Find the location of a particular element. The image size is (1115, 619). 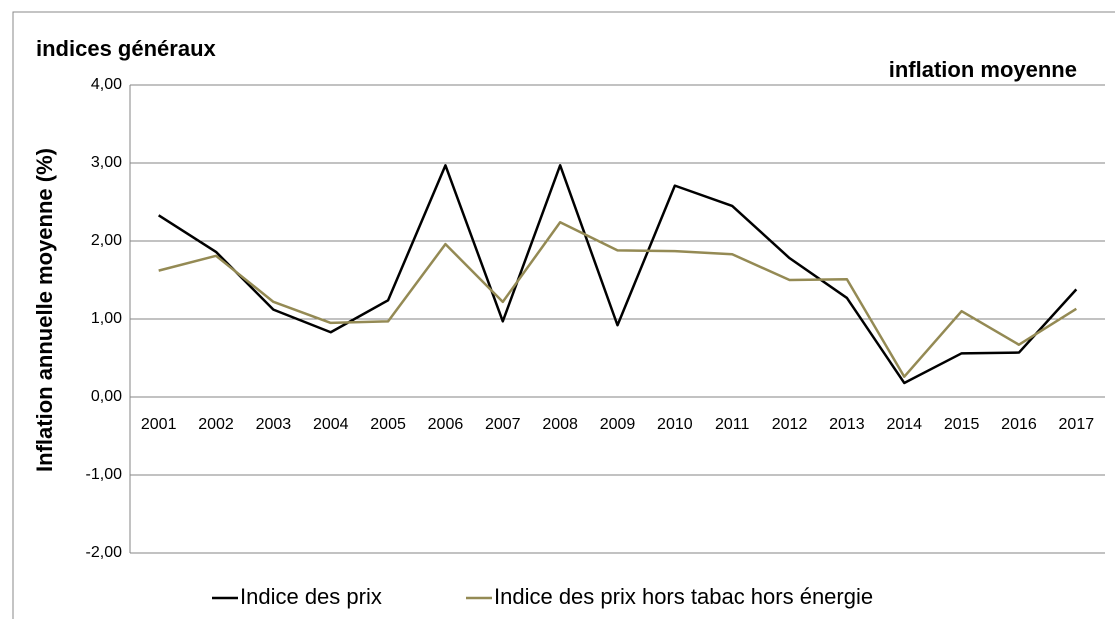

legend-label: Indice des prix hors tabac hors énergie is located at coordinates (683, 596).